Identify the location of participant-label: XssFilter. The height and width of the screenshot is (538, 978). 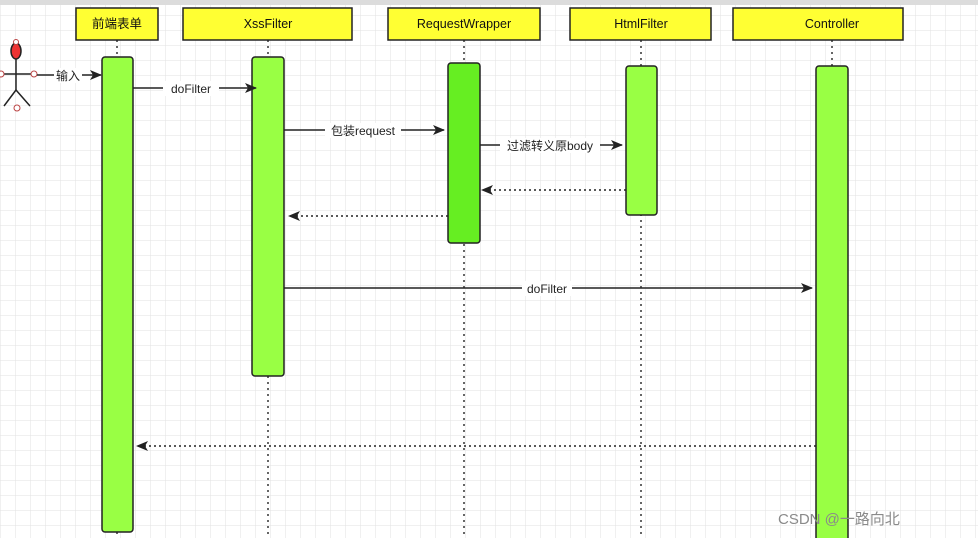
(268, 24).